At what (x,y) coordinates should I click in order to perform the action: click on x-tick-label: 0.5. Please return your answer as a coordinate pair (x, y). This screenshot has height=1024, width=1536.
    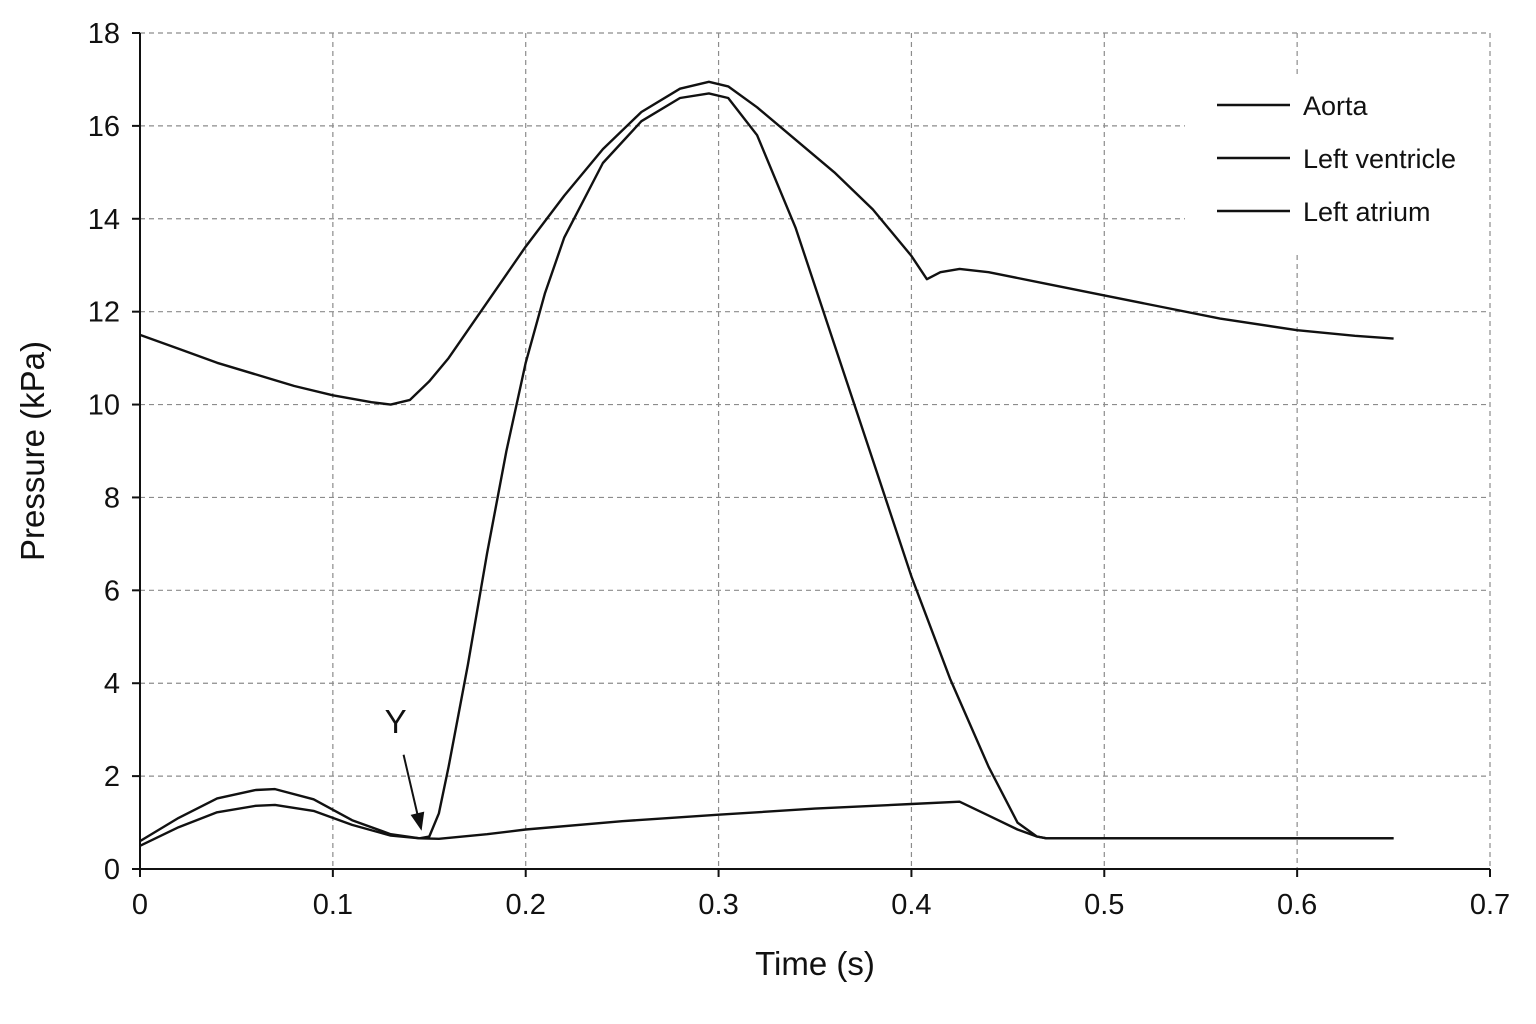
    Looking at the image, I should click on (1104, 905).